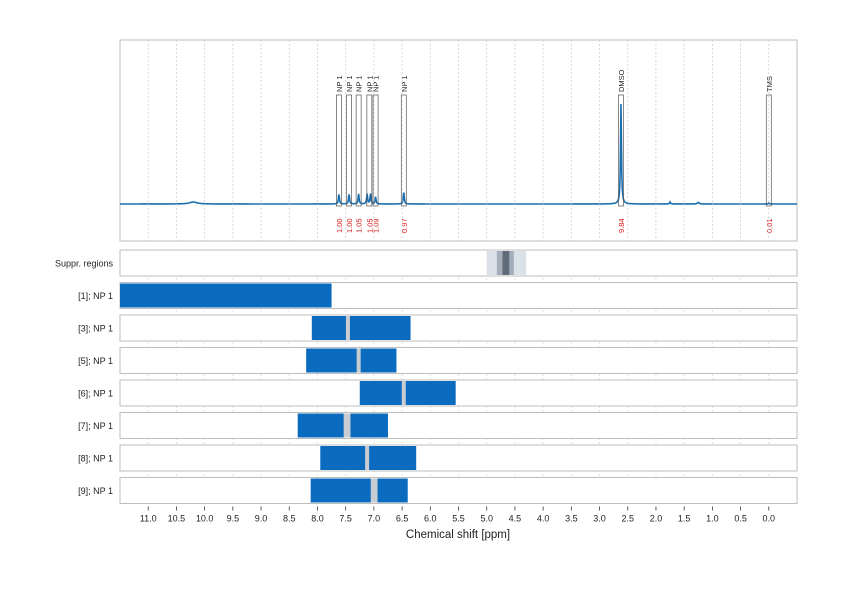 Image resolution: width=842 pixels, height=595 pixels. What do you see at coordinates (205, 519) in the screenshot?
I see `tick-label: 10.0` at bounding box center [205, 519].